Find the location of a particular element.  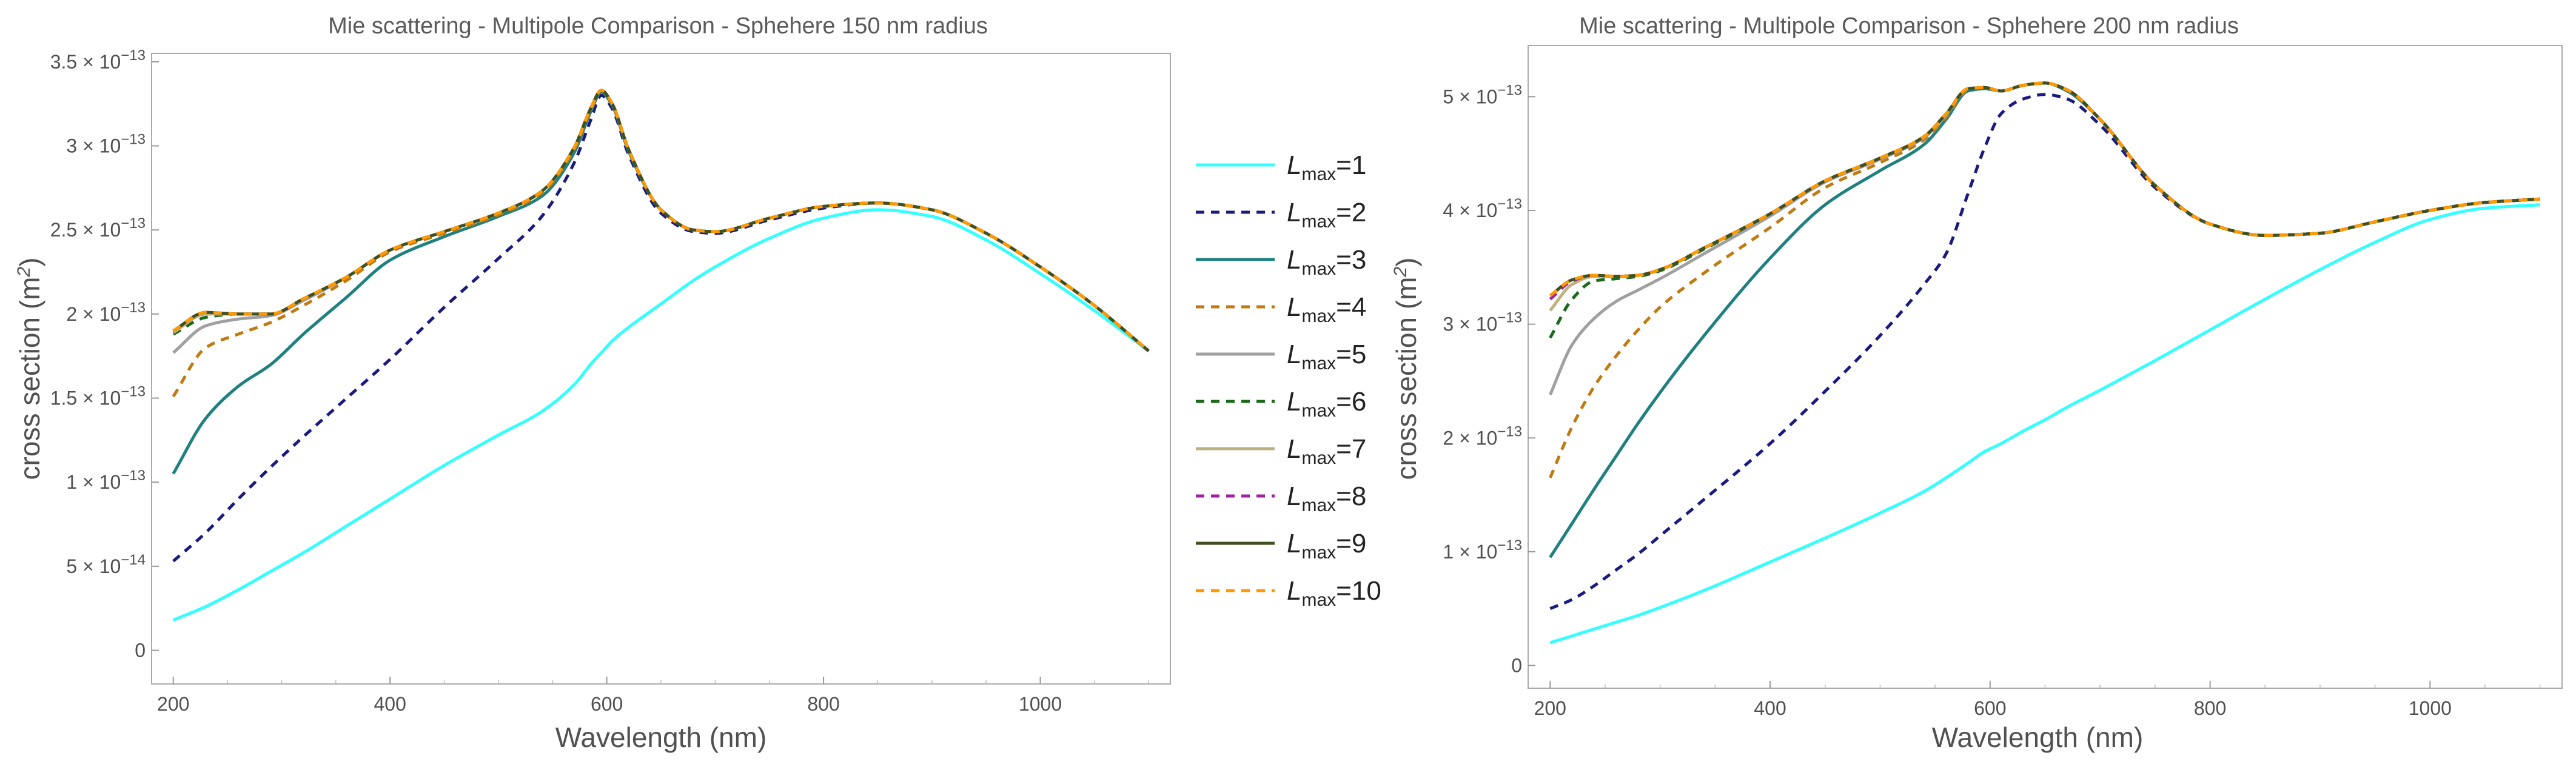

y-tick-label: 5 × 10⁻¹⁴ is located at coordinates (106, 564).